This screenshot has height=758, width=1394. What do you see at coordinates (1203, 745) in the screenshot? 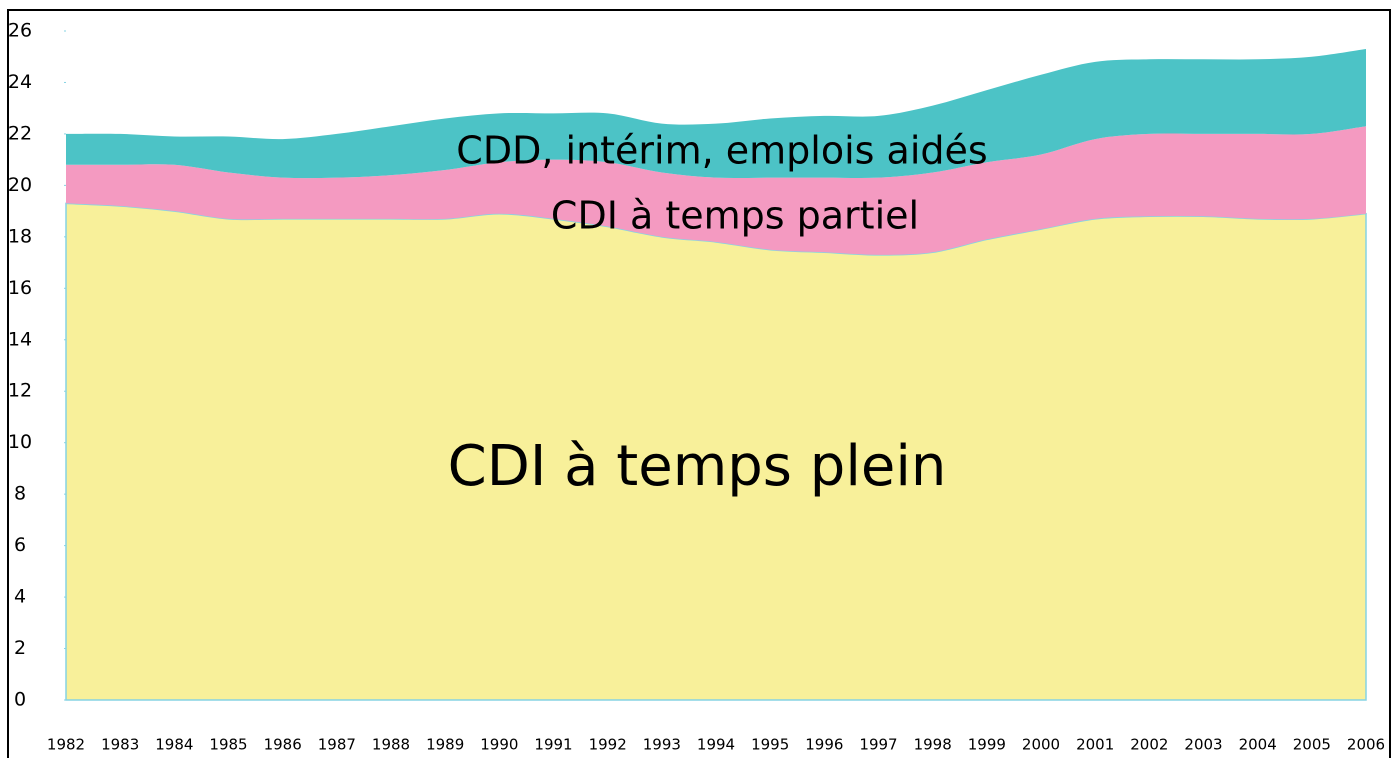
I see `x-tick-label: 2003` at bounding box center [1203, 745].